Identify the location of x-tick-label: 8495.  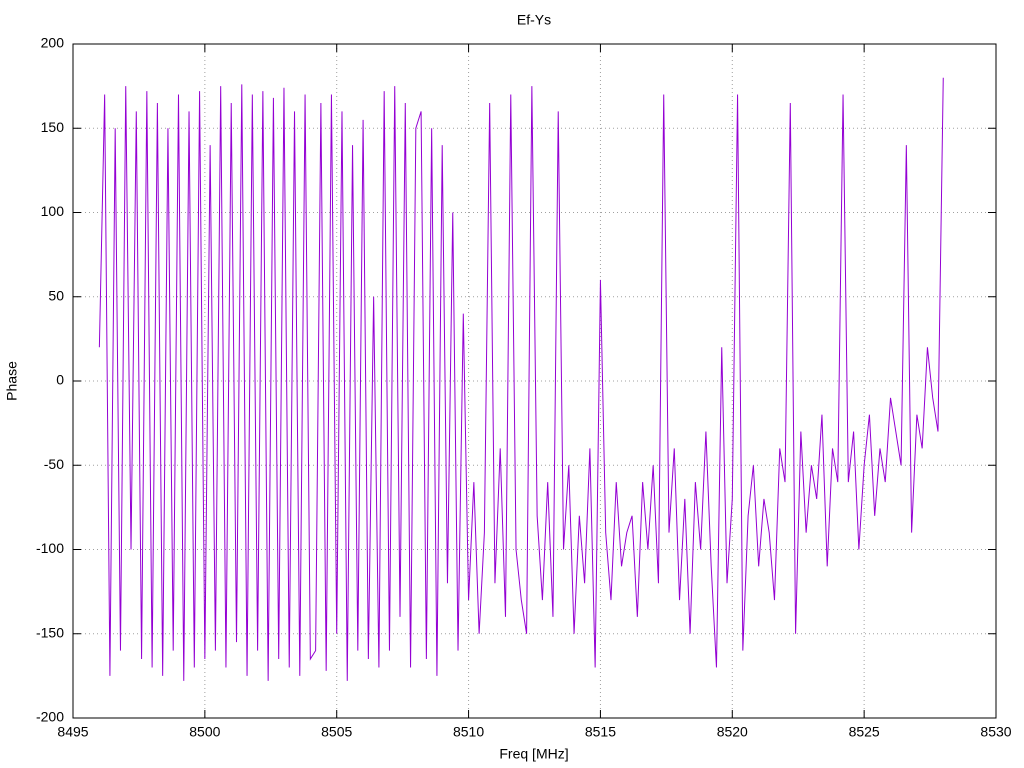
(72, 732).